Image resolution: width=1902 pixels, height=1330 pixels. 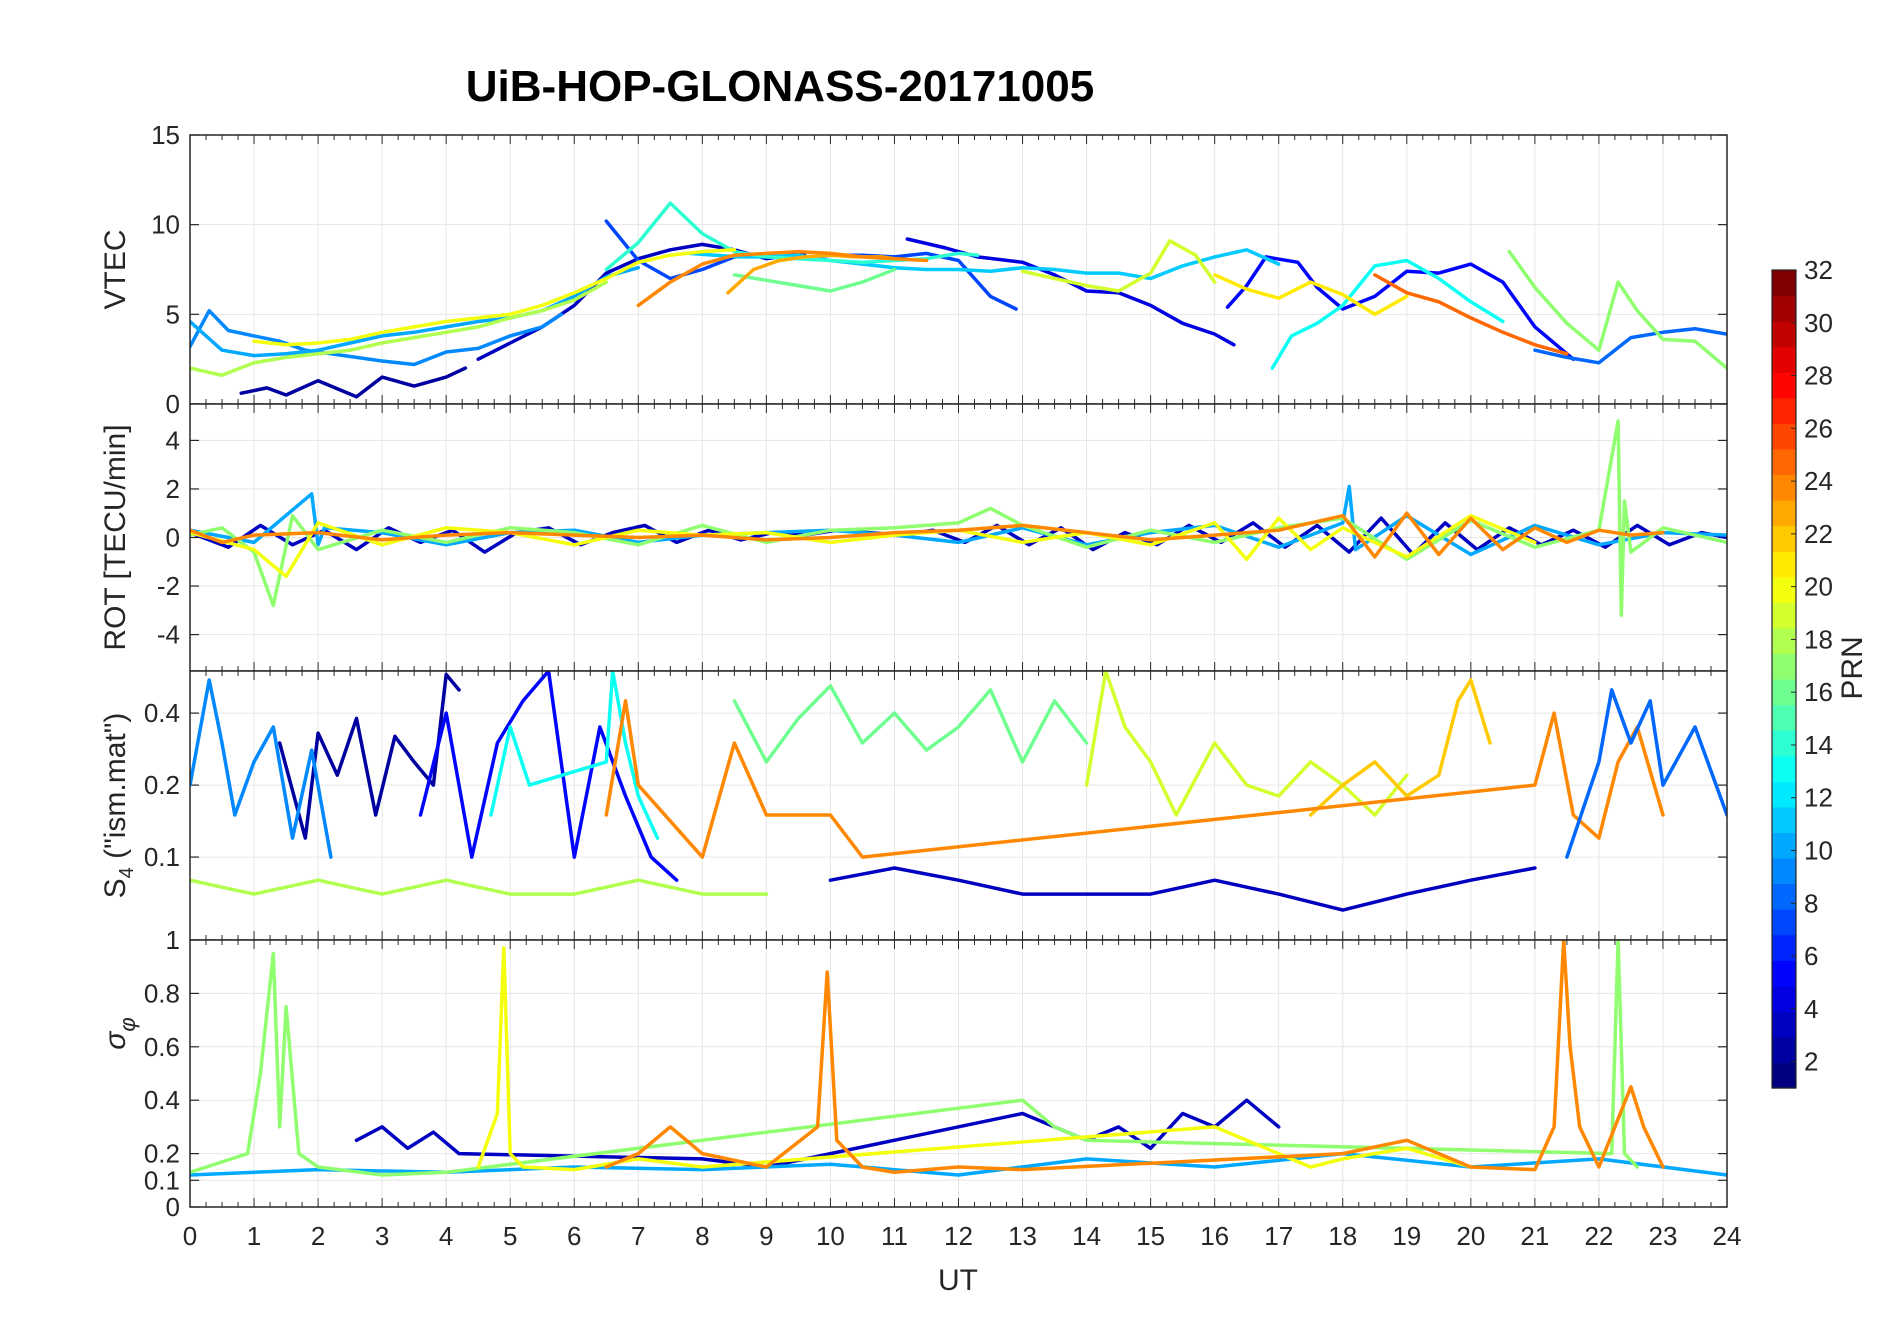 What do you see at coordinates (173, 314) in the screenshot?
I see `y-tick-label: 5` at bounding box center [173, 314].